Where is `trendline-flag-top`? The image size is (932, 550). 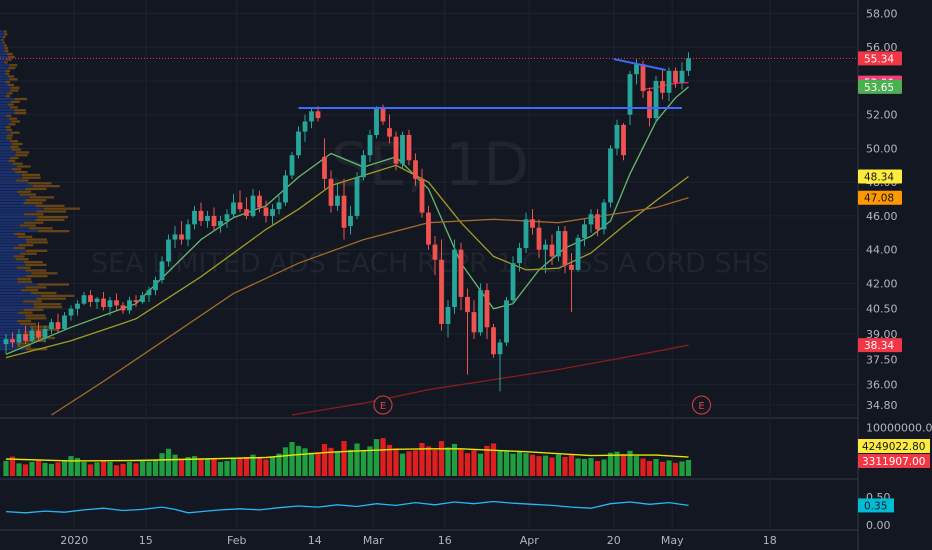 trendline-flag-top is located at coordinates (639, 64).